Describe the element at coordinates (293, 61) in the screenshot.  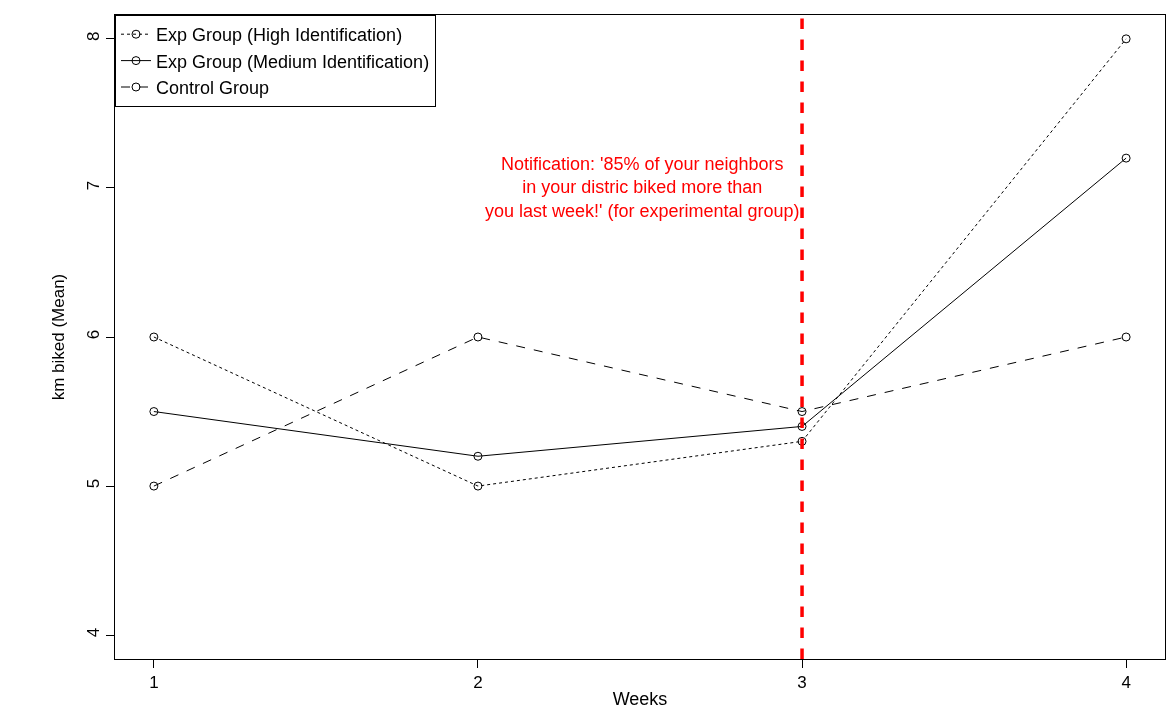
I see `legend-label: Exp Group (Medium Identification)` at that location.